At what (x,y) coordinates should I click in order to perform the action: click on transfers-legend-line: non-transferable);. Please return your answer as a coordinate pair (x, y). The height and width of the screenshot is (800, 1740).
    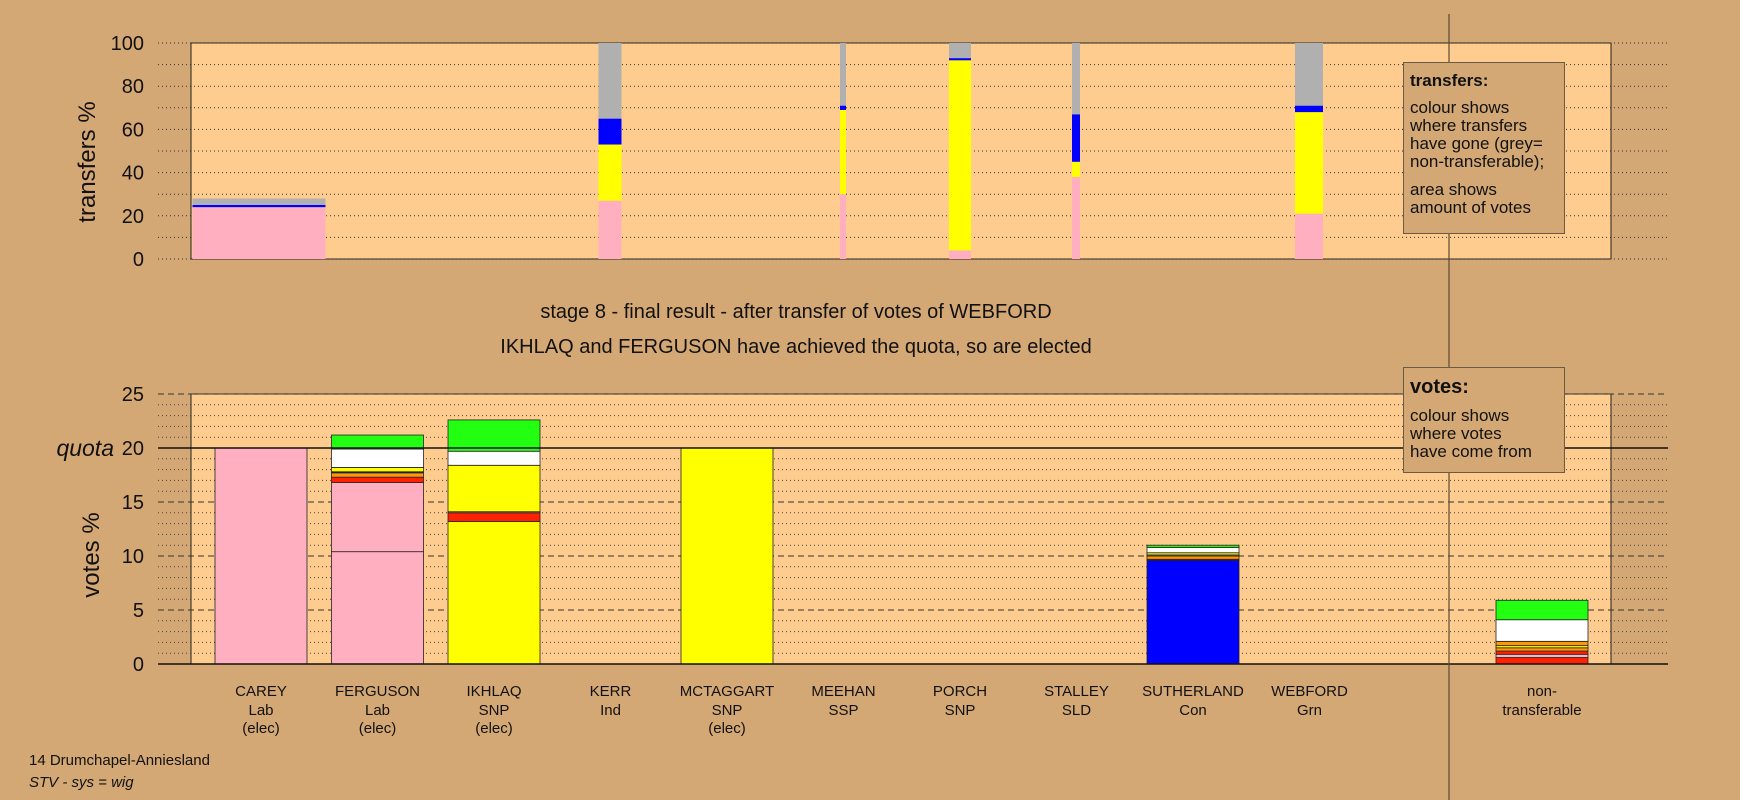
    Looking at the image, I should click on (1477, 161).